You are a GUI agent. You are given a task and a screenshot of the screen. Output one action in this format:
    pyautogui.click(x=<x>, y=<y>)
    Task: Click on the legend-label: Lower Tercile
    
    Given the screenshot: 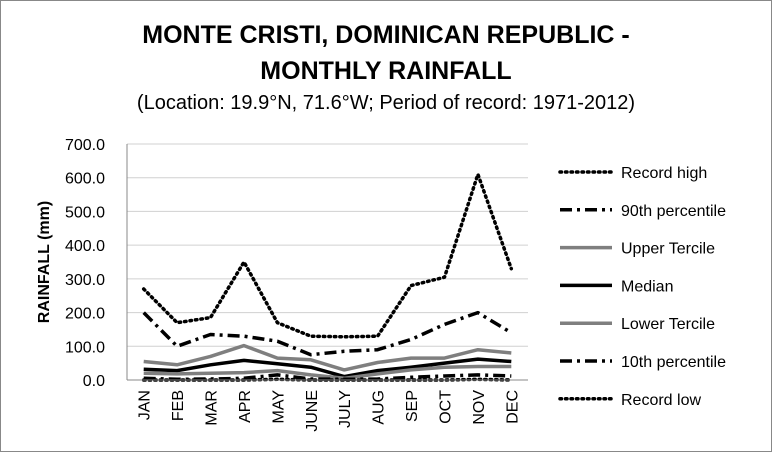 What is the action you would take?
    pyautogui.click(x=668, y=324)
    